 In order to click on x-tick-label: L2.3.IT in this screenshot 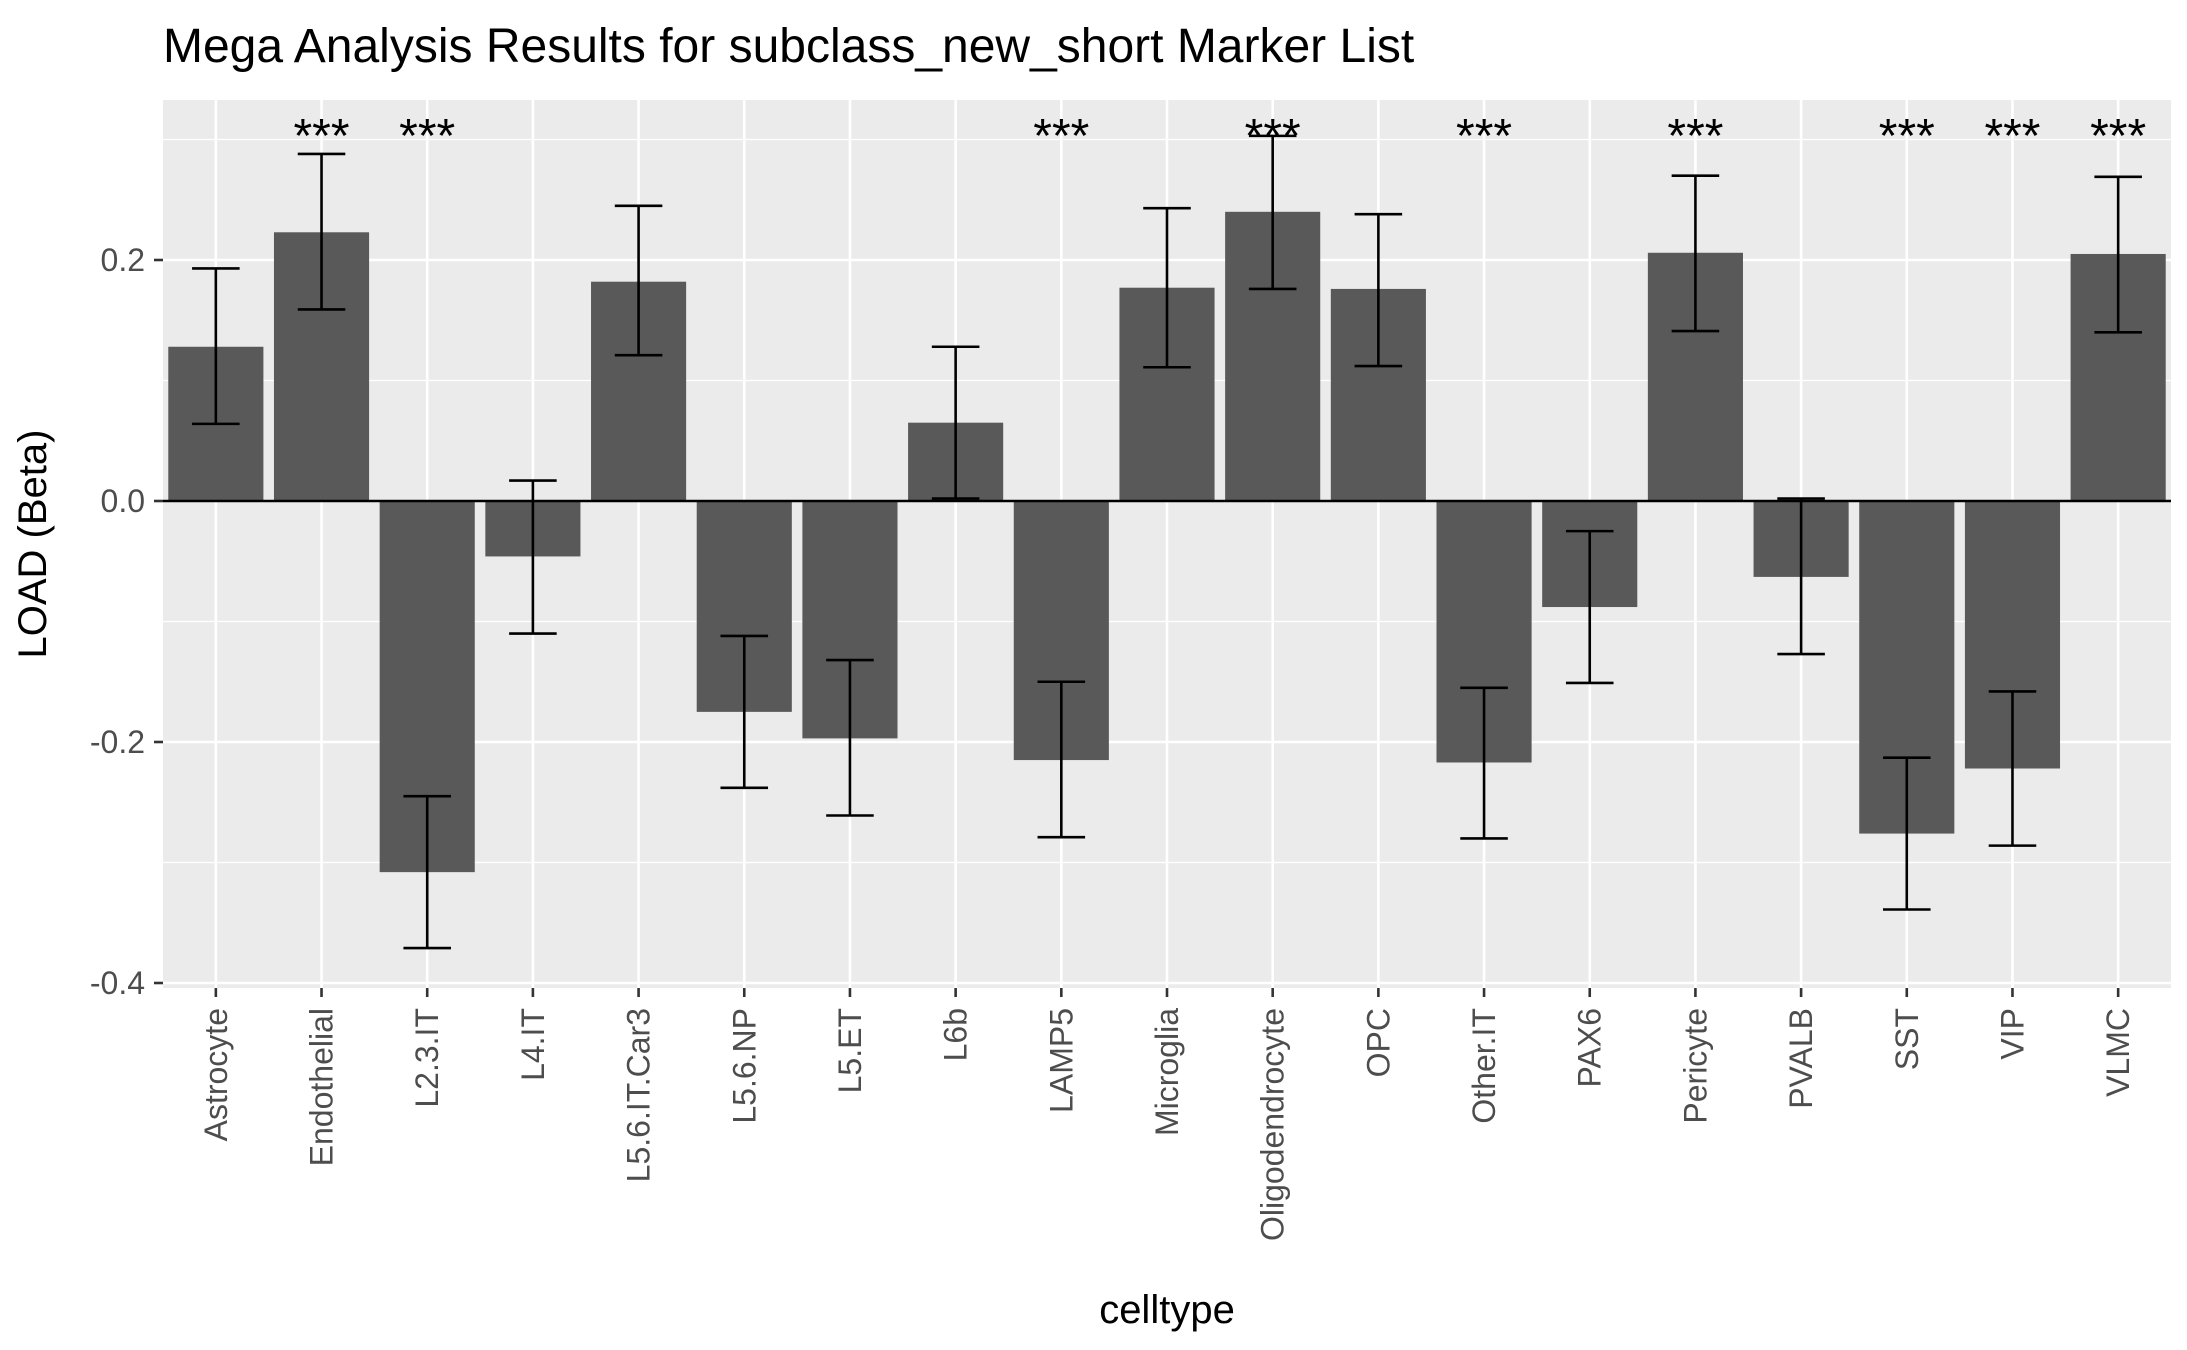, I will do `click(427, 1058)`.